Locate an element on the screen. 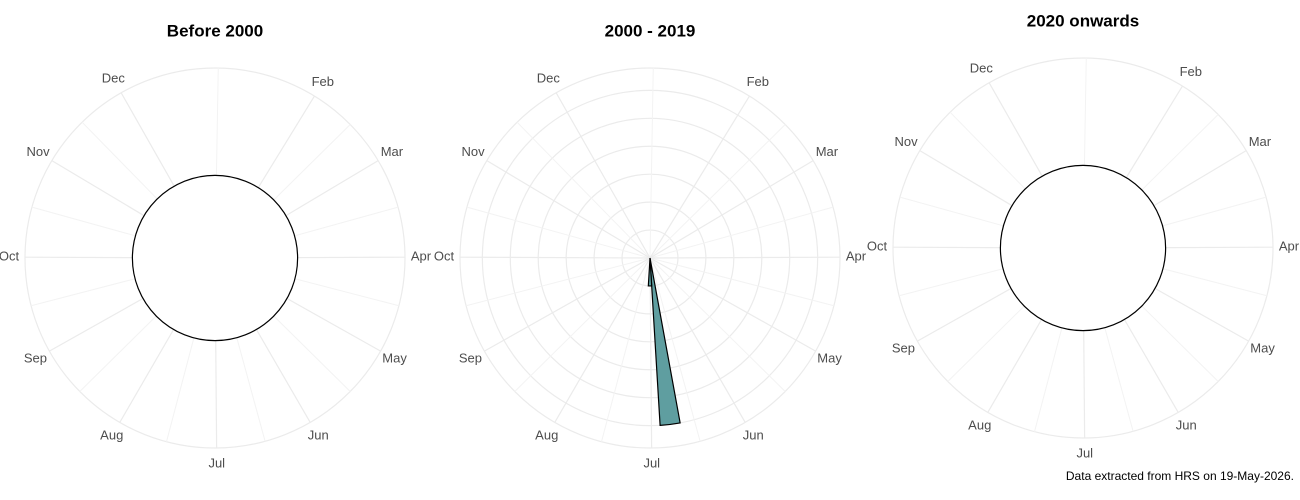  grid-ring is located at coordinates (650, 258).